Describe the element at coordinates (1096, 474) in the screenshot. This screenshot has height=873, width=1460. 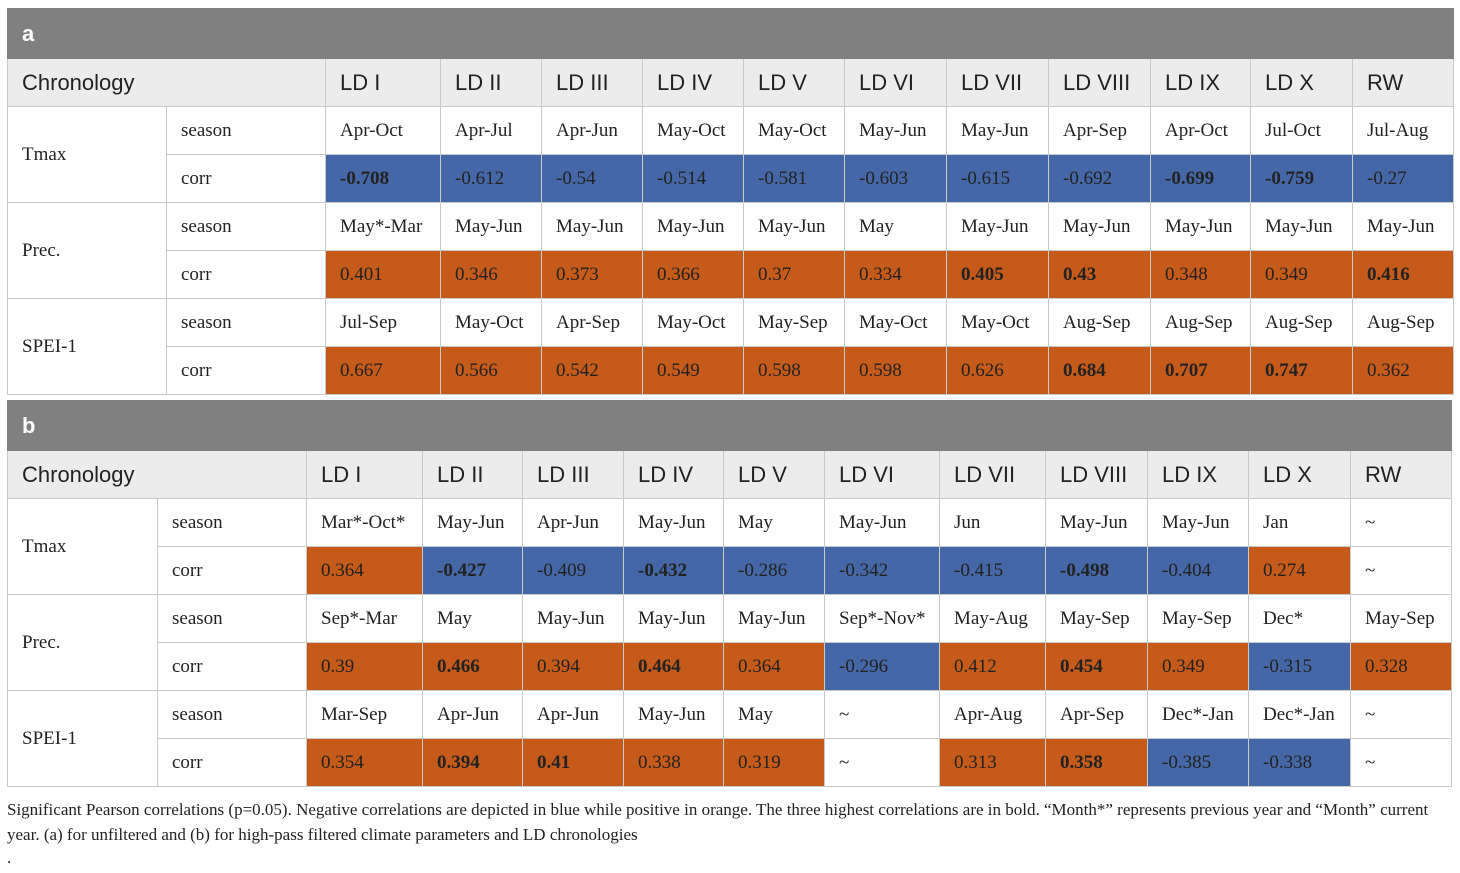
I see `column-header: LD VIII` at that location.